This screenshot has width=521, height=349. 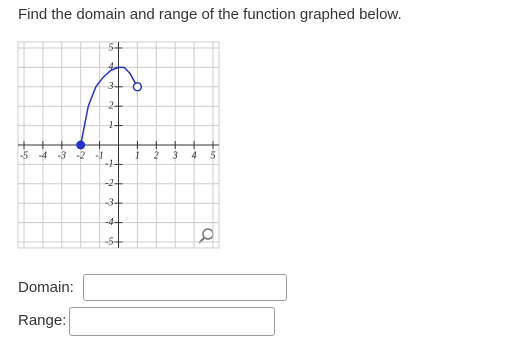 I want to click on x-tick-label: 4, so click(x=194, y=155).